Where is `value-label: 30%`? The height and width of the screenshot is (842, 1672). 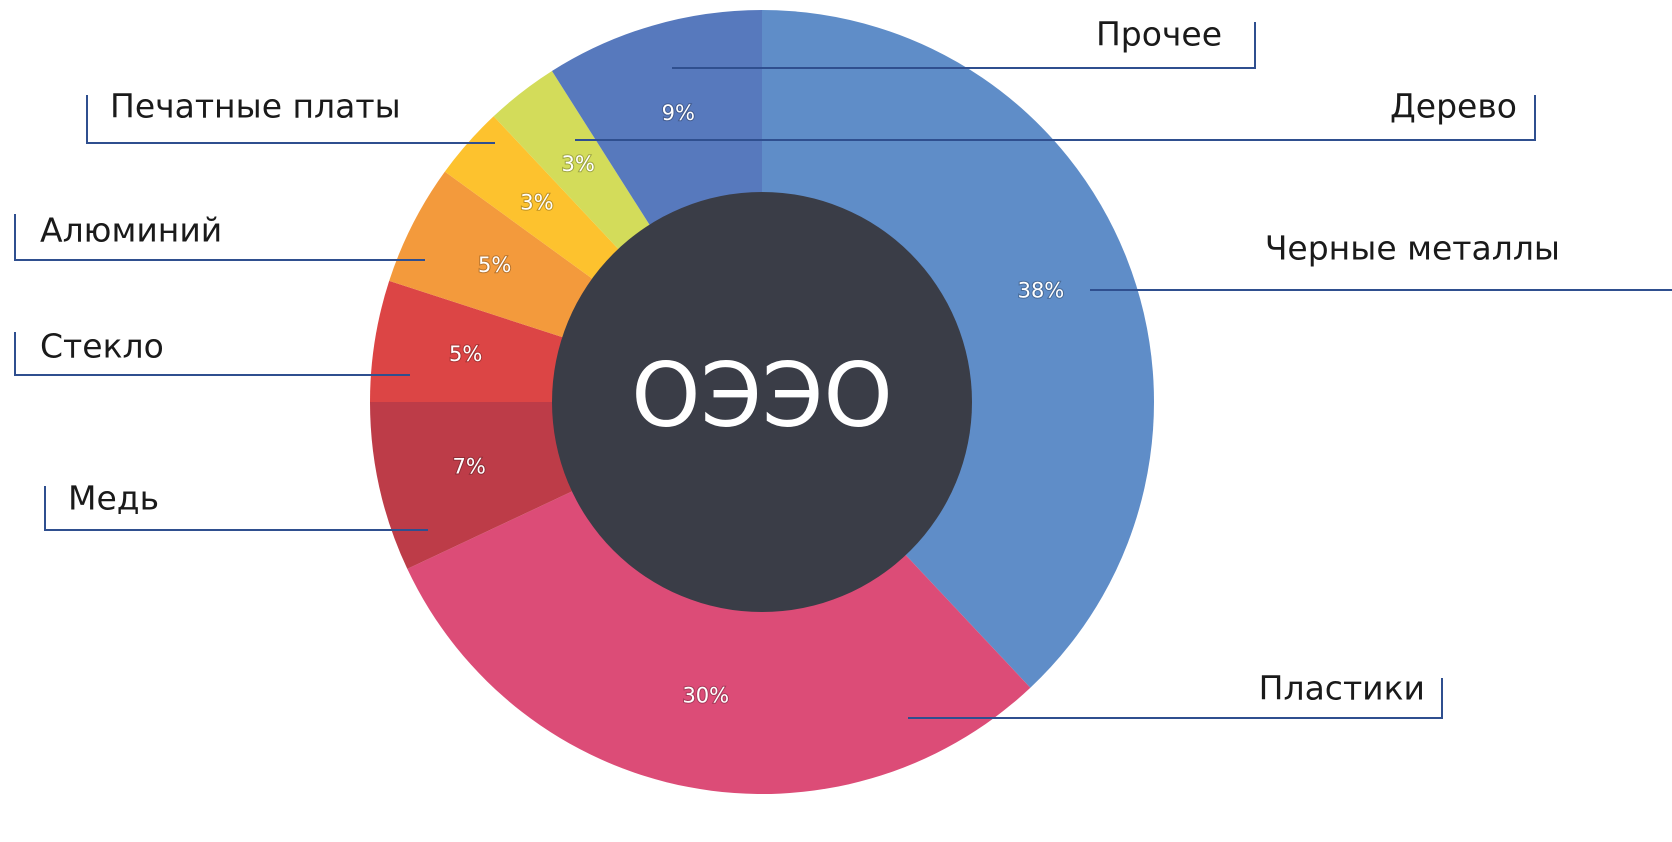 value-label: 30% is located at coordinates (705, 696).